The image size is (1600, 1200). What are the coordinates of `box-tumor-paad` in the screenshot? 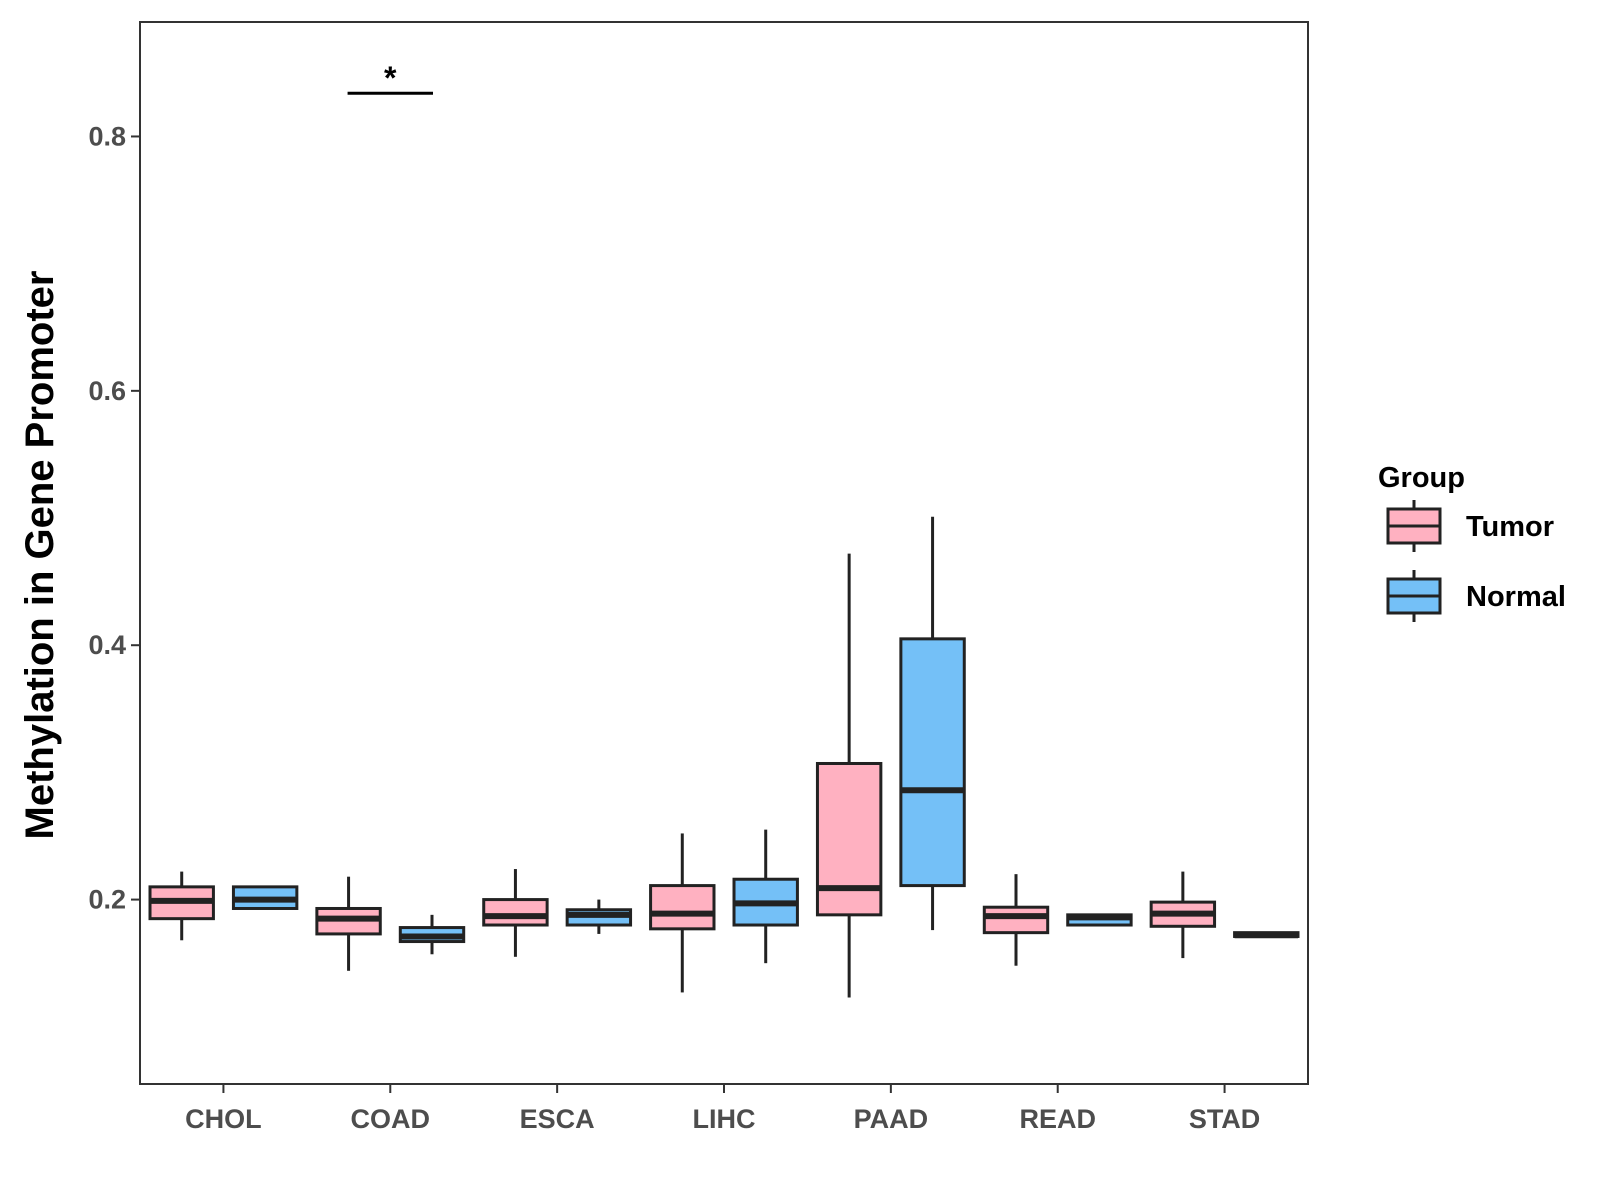 It's located at (849, 775).